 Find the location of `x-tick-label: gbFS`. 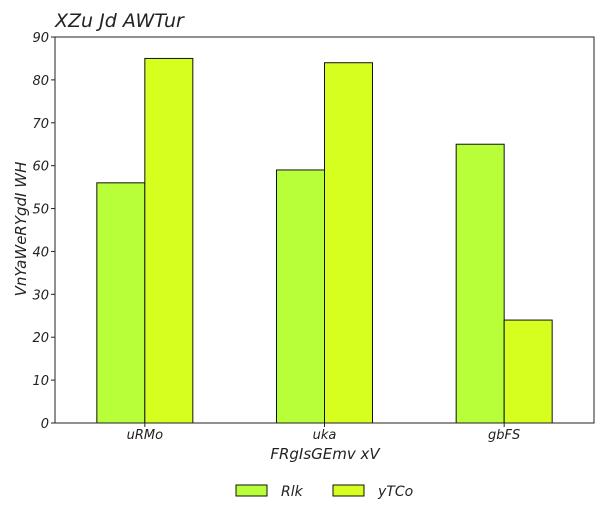

x-tick-label: gbFS is located at coordinates (504, 435).